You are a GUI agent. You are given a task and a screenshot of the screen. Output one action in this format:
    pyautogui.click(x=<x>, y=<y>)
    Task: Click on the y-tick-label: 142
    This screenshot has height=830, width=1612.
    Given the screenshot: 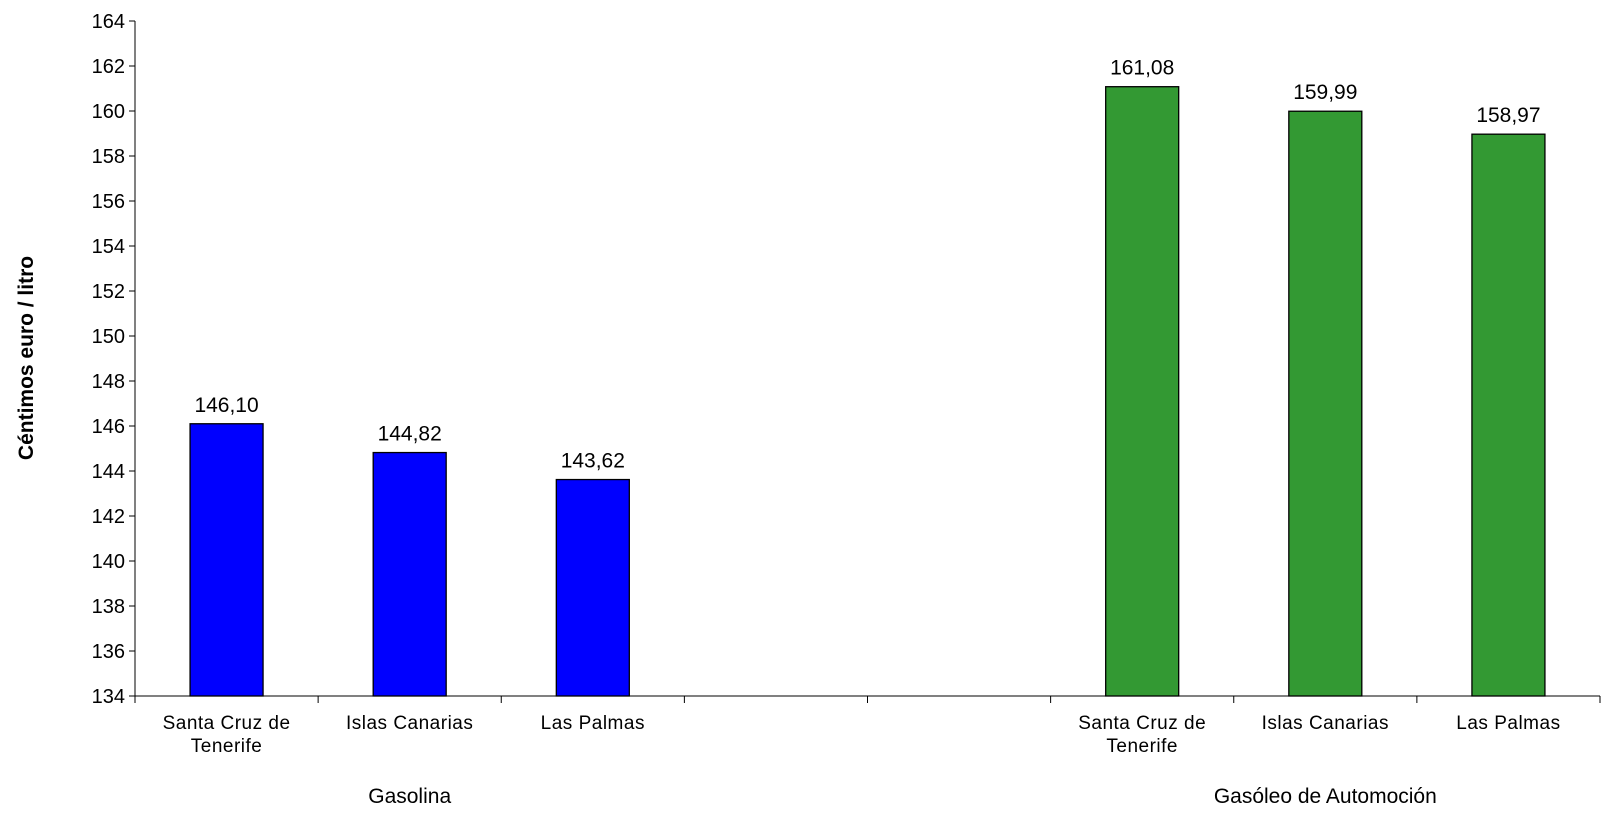 What is the action you would take?
    pyautogui.click(x=108, y=517)
    